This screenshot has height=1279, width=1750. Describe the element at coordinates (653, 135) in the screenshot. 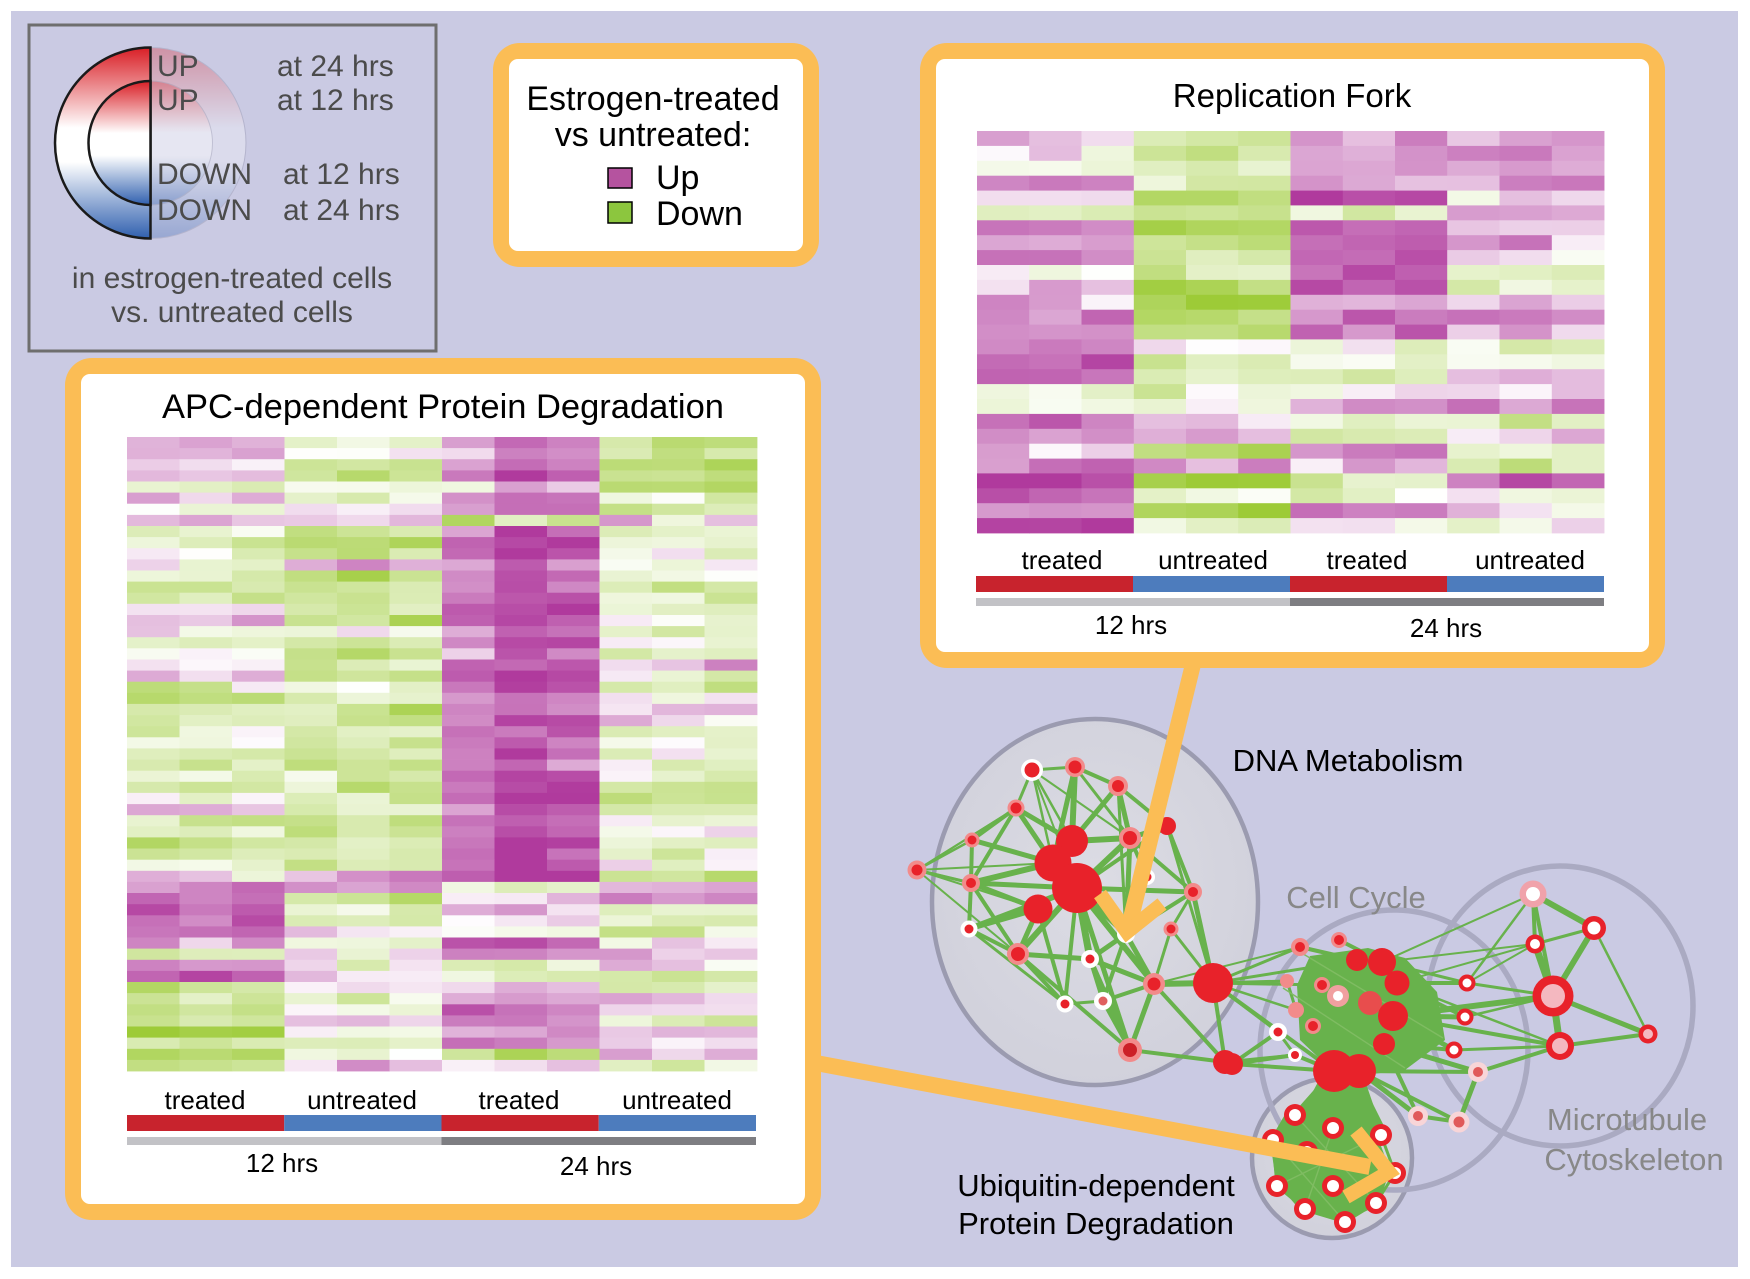

I see `svg-text: vs untreated:` at that location.